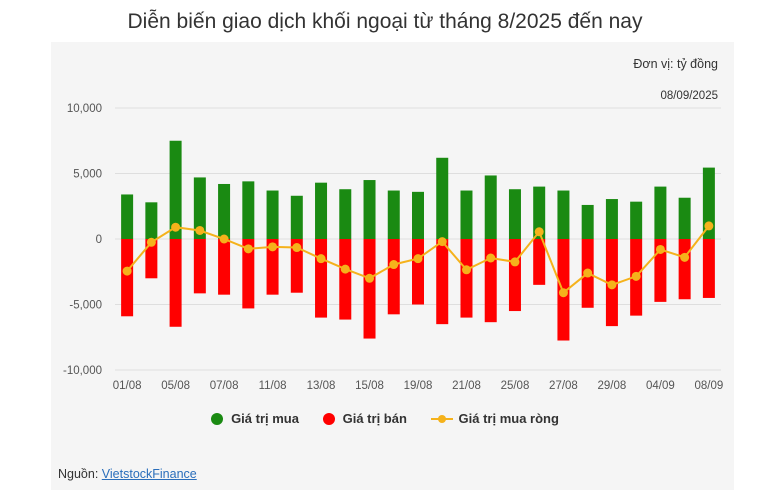 The image size is (770, 497). Describe the element at coordinates (563, 386) in the screenshot. I see `x-tick-label: 27/08` at that location.